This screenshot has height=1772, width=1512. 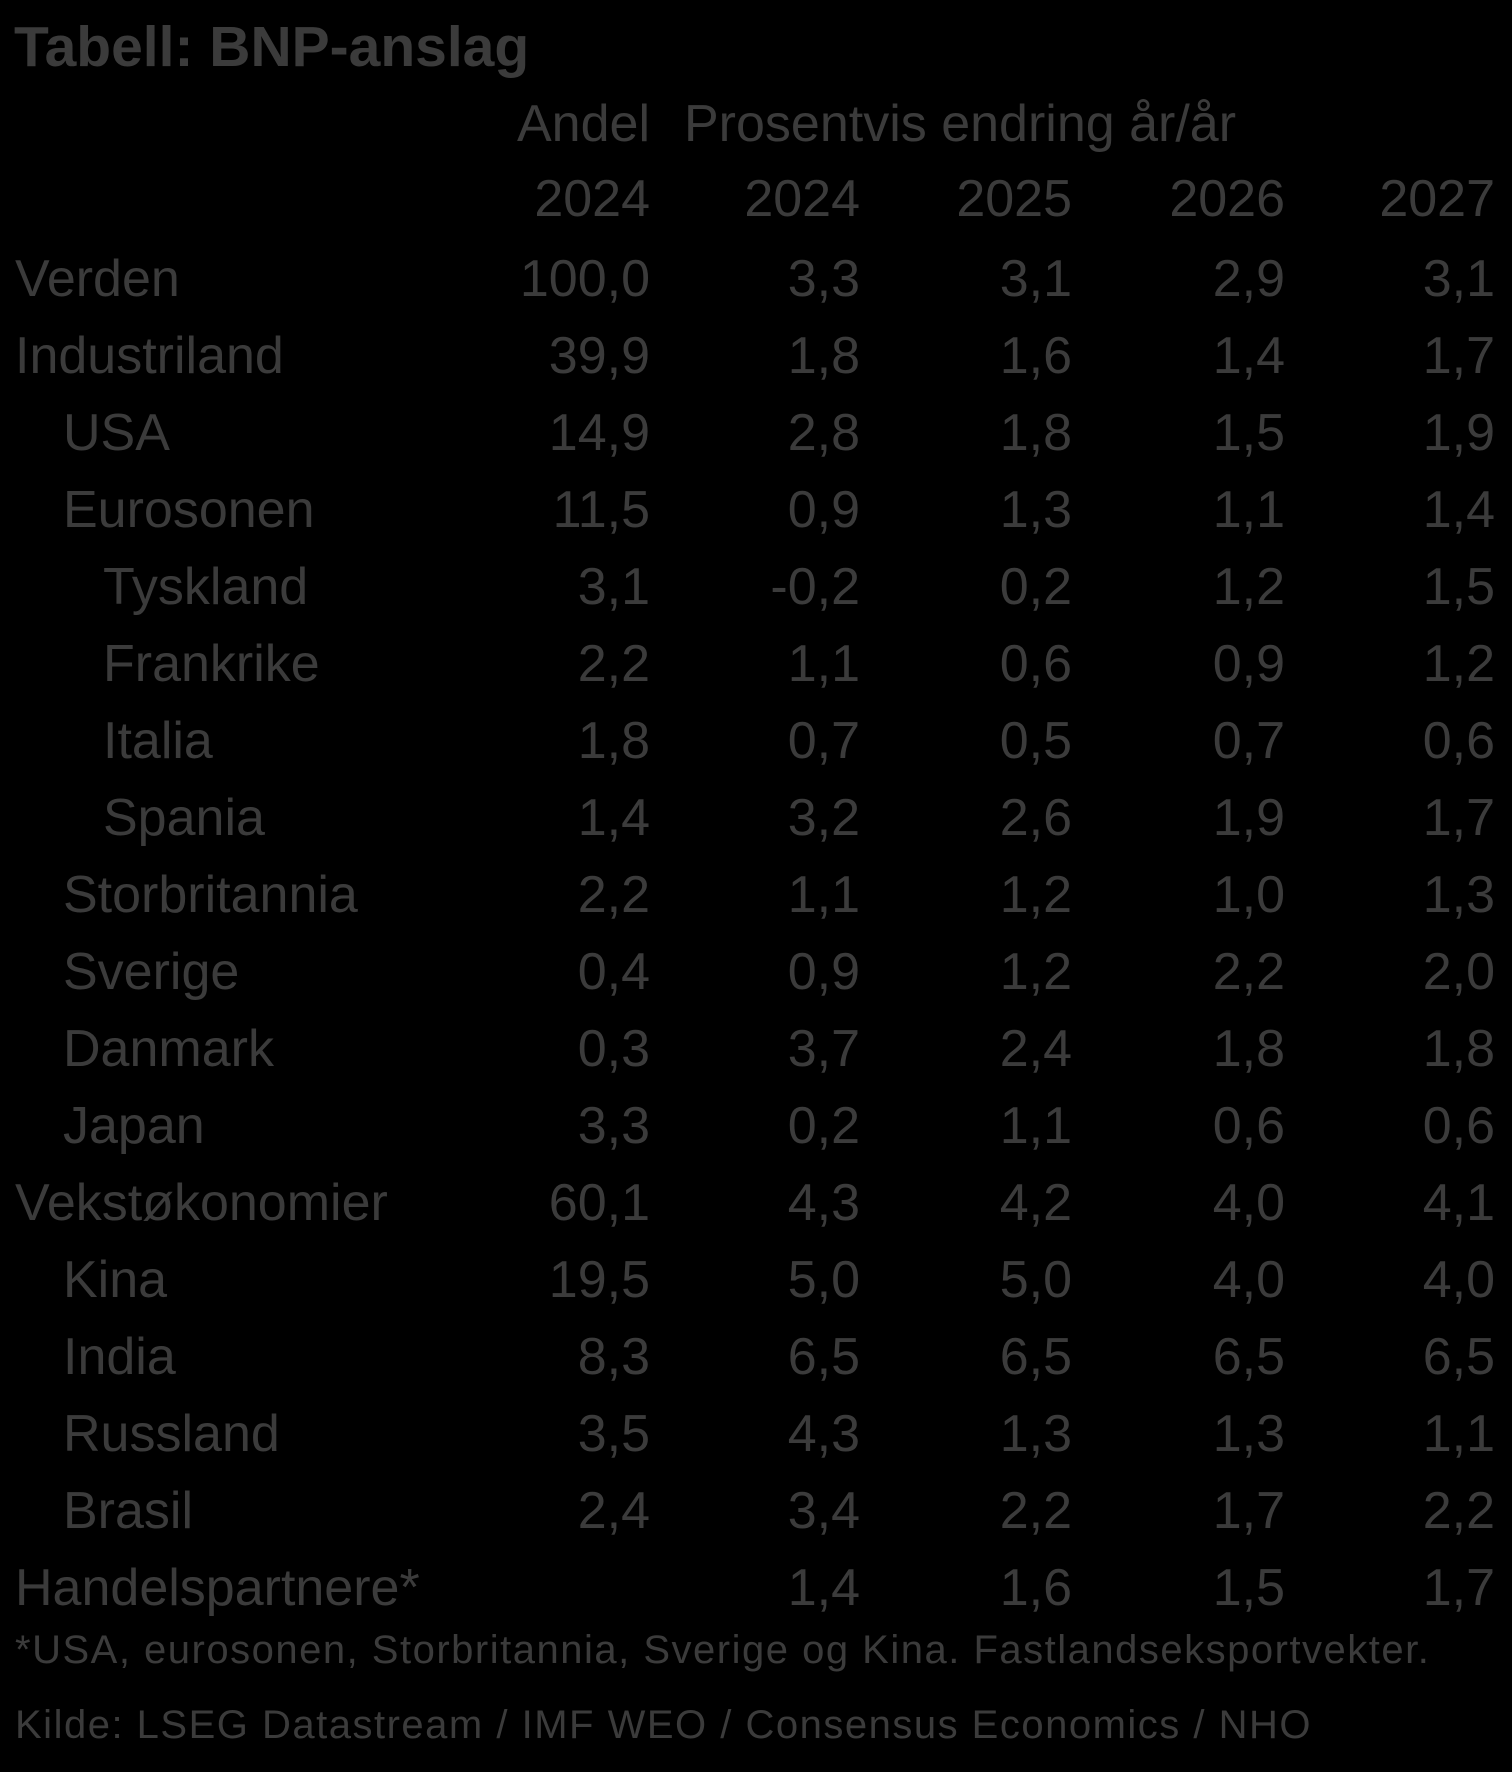 What do you see at coordinates (1035, 740) in the screenshot?
I see `year-value: 0,5` at bounding box center [1035, 740].